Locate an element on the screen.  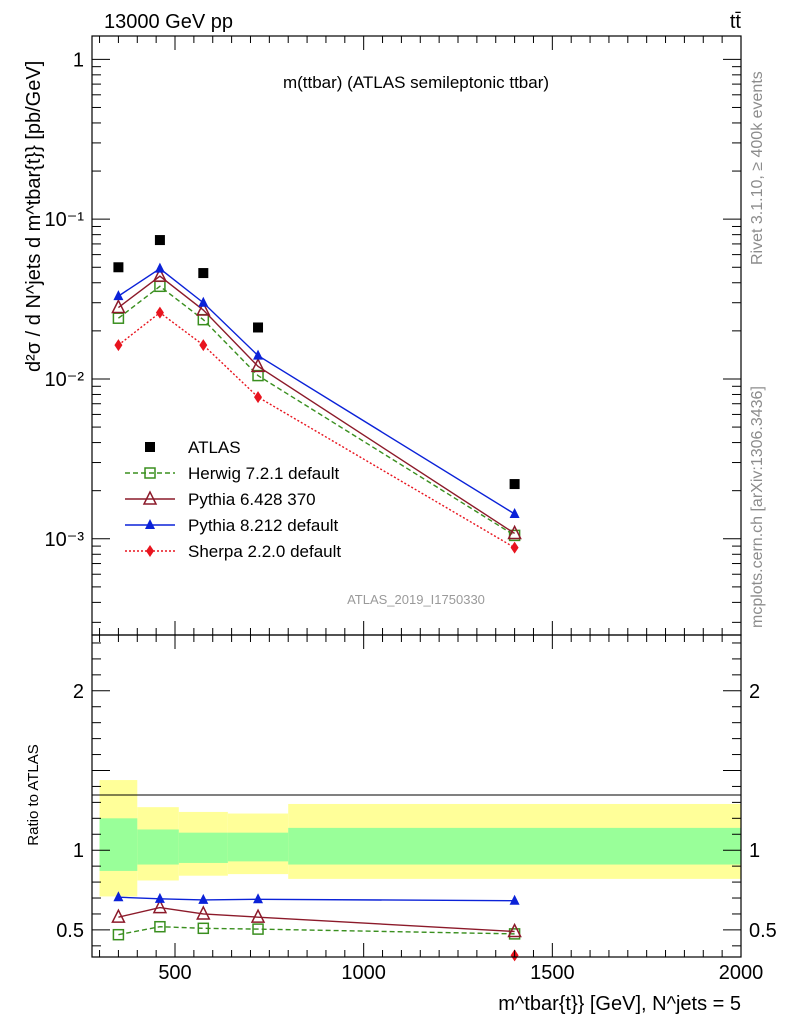
atlas-series is located at coordinates (316, 362).